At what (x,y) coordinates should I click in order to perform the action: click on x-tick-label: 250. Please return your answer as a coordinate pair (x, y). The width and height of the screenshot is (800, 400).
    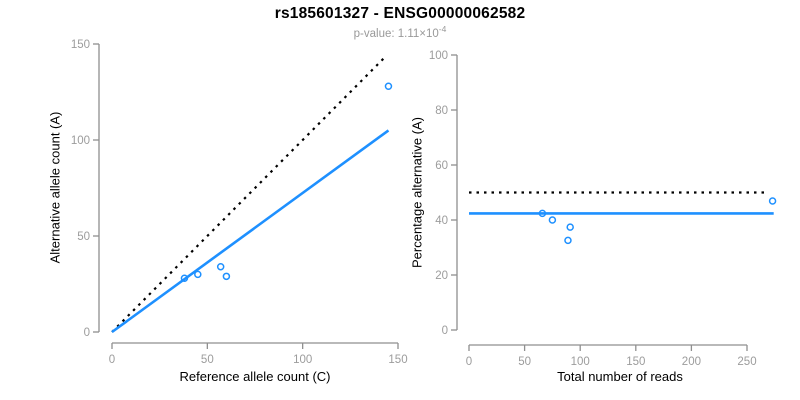
    Looking at the image, I should click on (746, 362).